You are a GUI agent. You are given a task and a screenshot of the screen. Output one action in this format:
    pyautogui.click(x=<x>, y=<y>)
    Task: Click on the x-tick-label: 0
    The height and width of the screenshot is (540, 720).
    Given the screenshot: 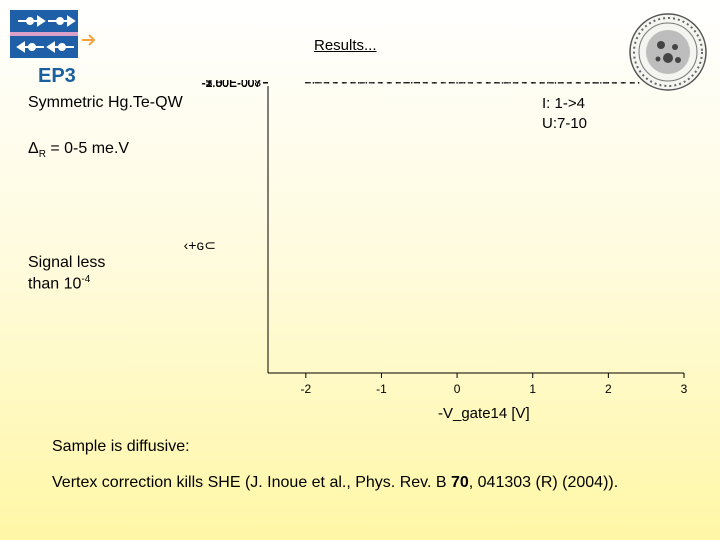 What is the action you would take?
    pyautogui.click(x=457, y=389)
    